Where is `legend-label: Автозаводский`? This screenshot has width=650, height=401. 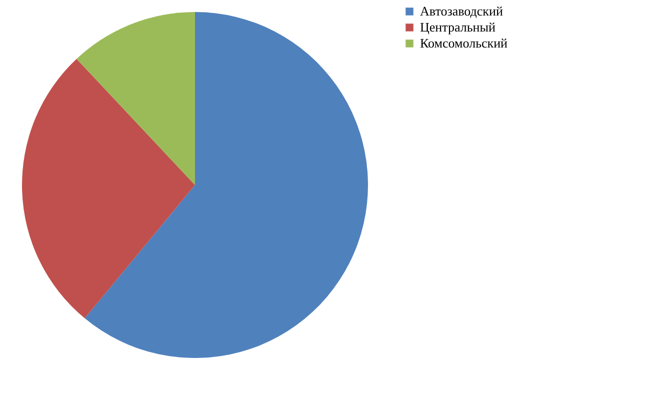
legend-label: Автозаводский is located at coordinates (461, 11).